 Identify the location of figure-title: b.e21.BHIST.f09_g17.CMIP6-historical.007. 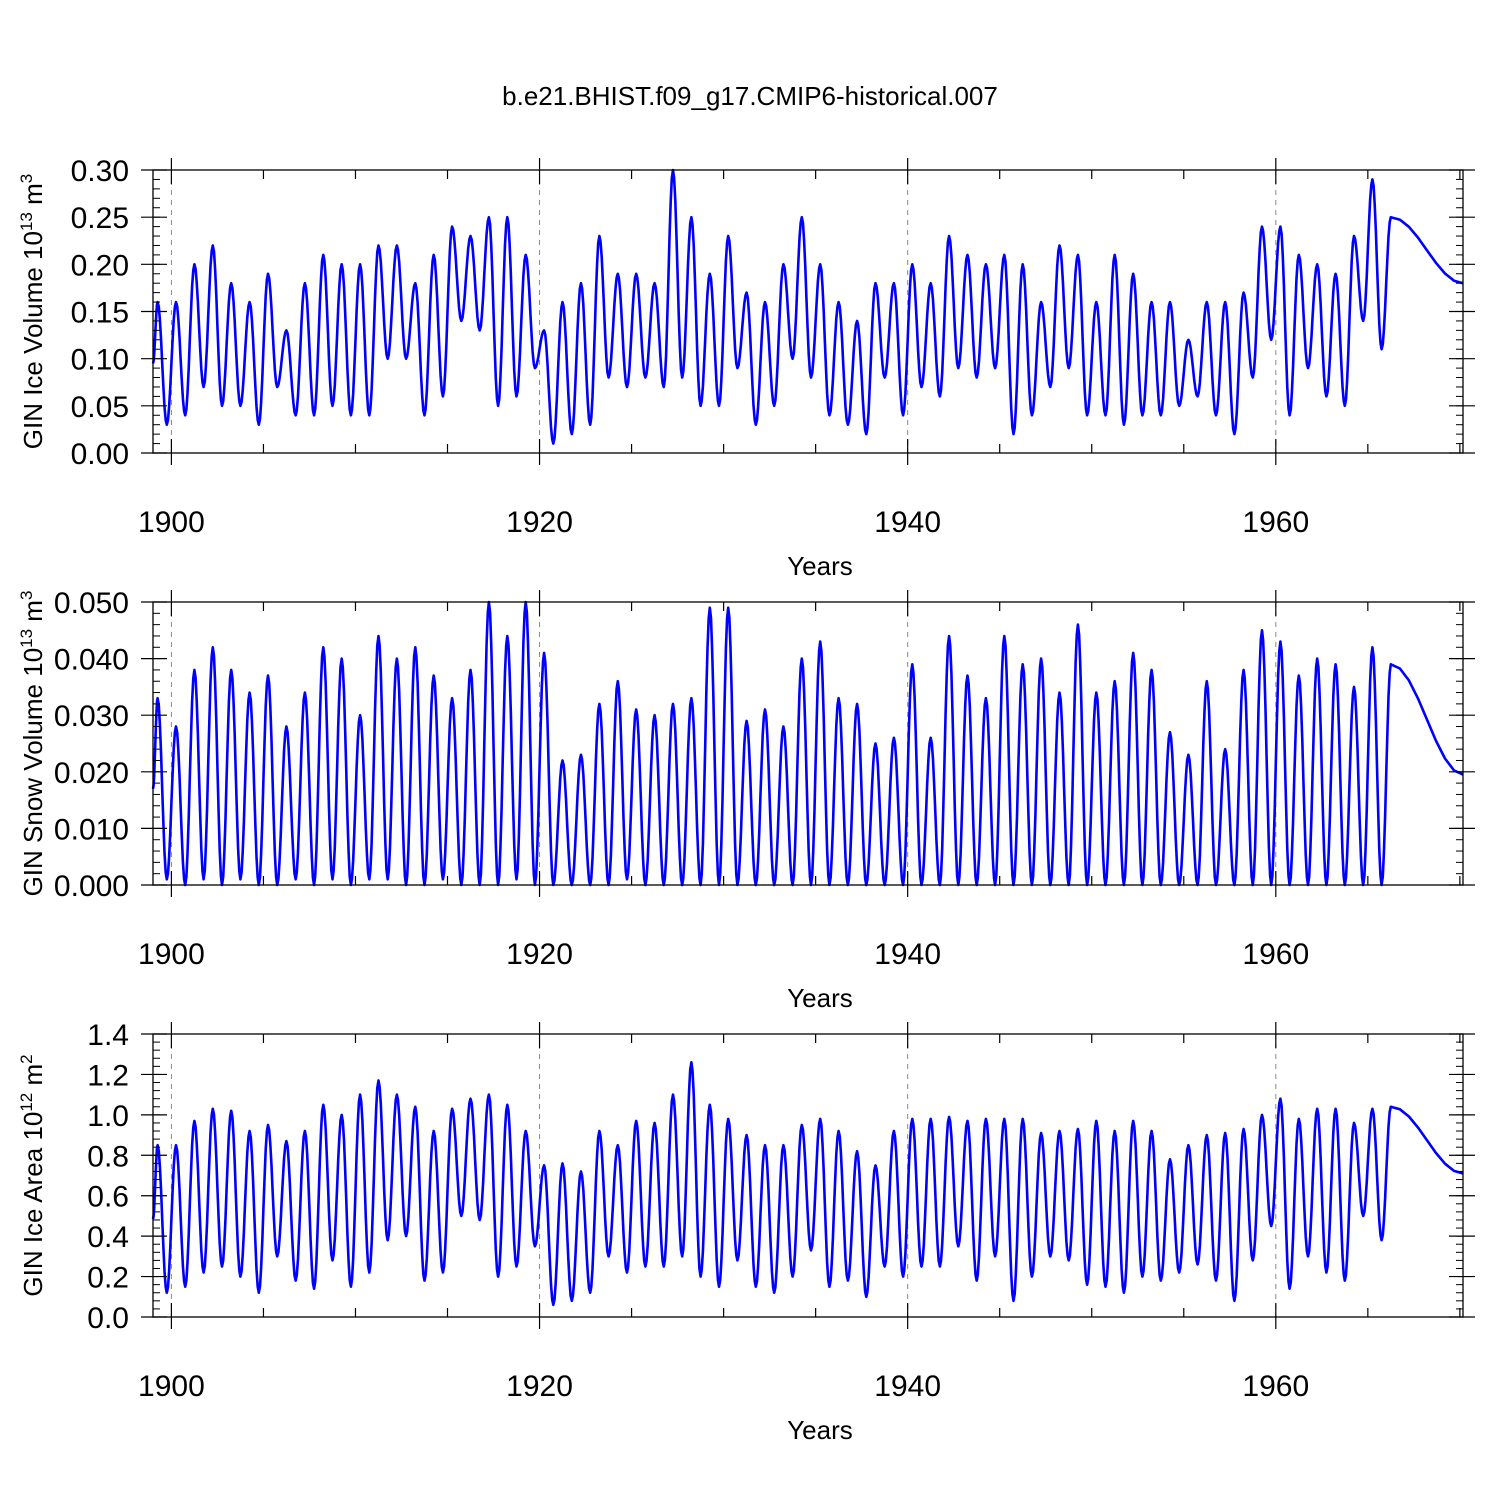
(750, 96).